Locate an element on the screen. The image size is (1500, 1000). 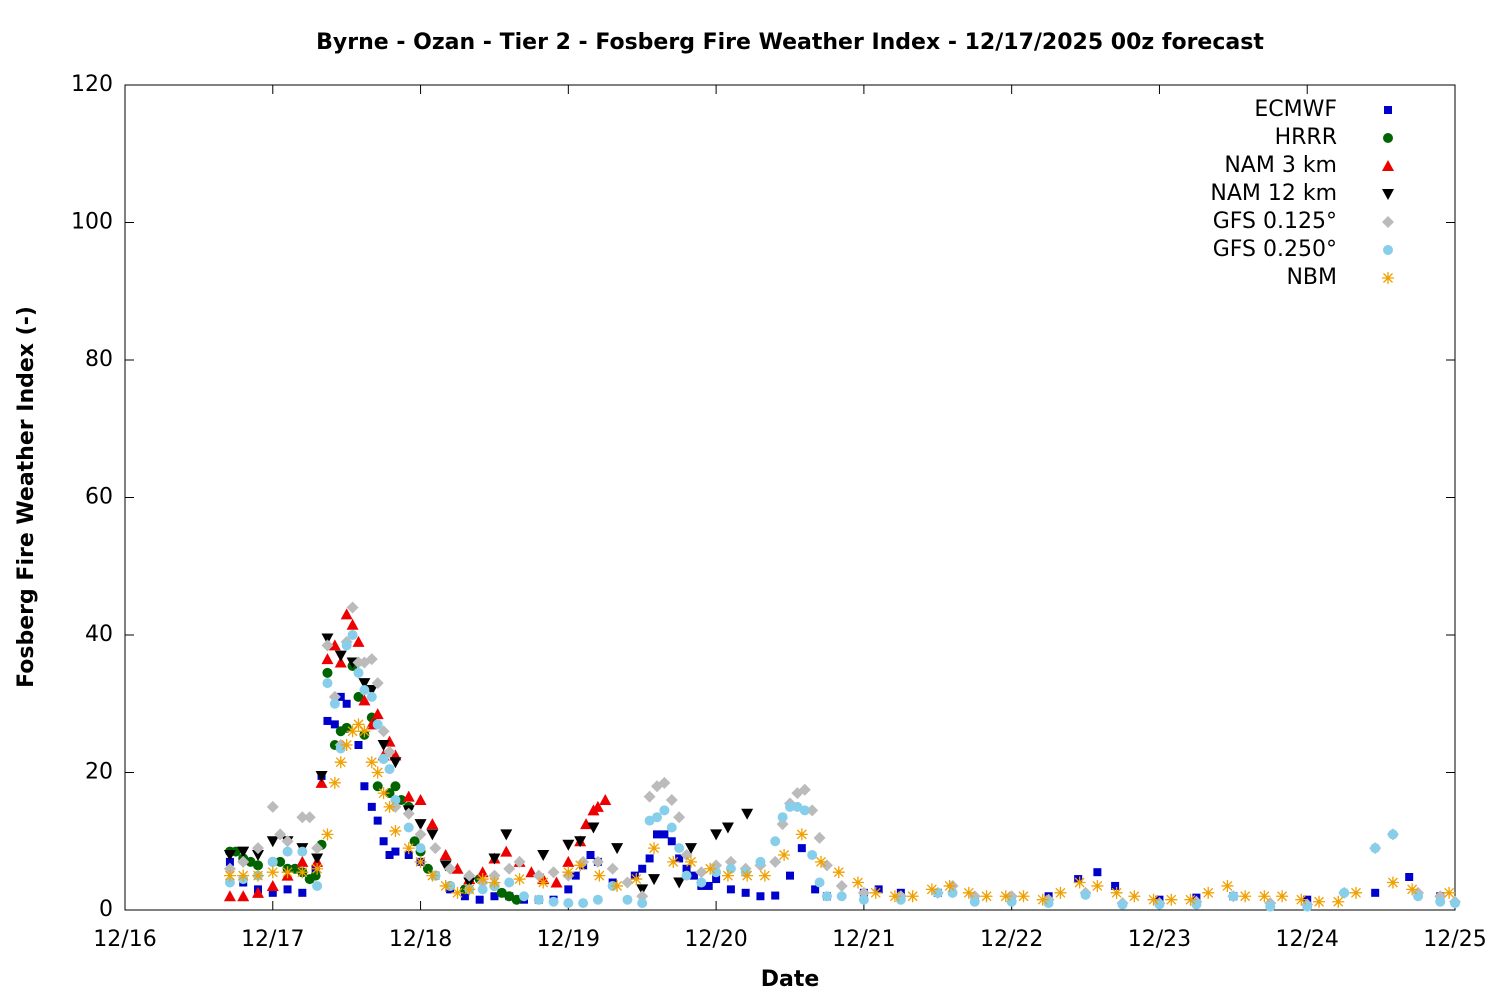
x-tick-label: 12/21 is located at coordinates (863, 939).